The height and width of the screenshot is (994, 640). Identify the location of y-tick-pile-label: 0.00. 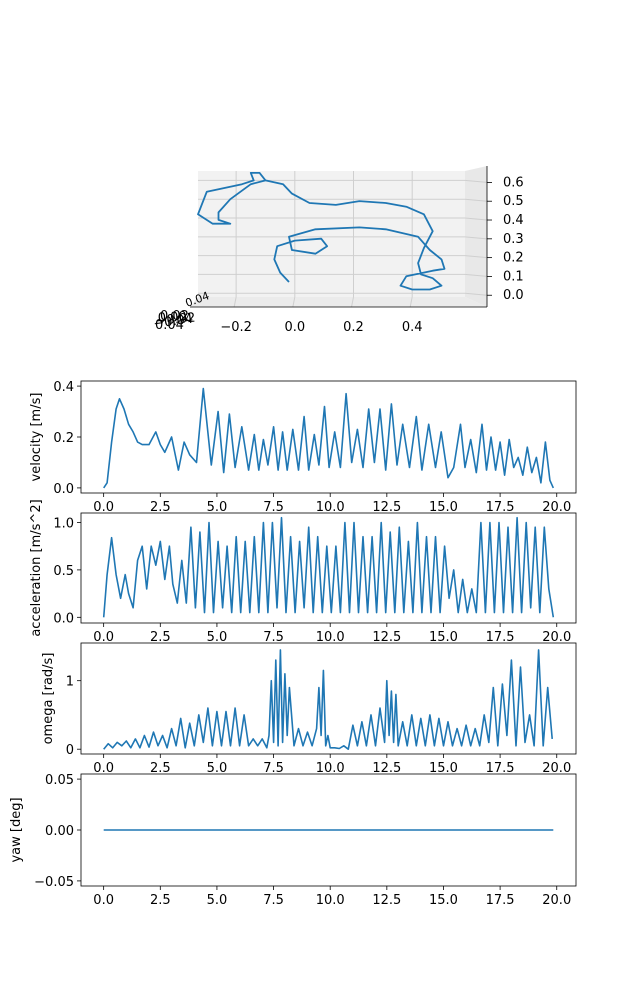
(172, 317).